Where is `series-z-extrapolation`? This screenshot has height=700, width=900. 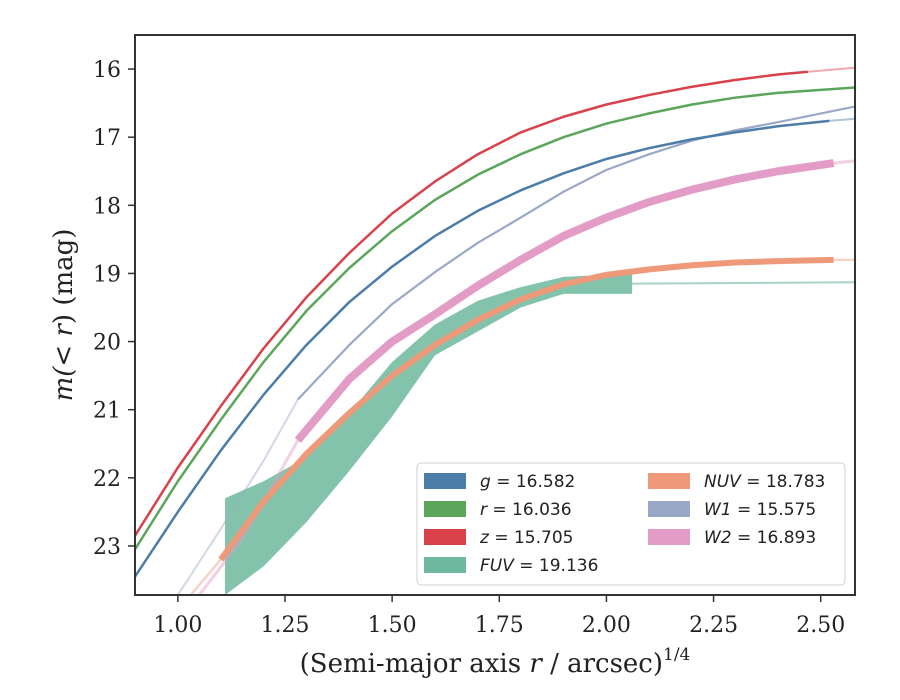
series-z-extrapolation is located at coordinates (830, 69).